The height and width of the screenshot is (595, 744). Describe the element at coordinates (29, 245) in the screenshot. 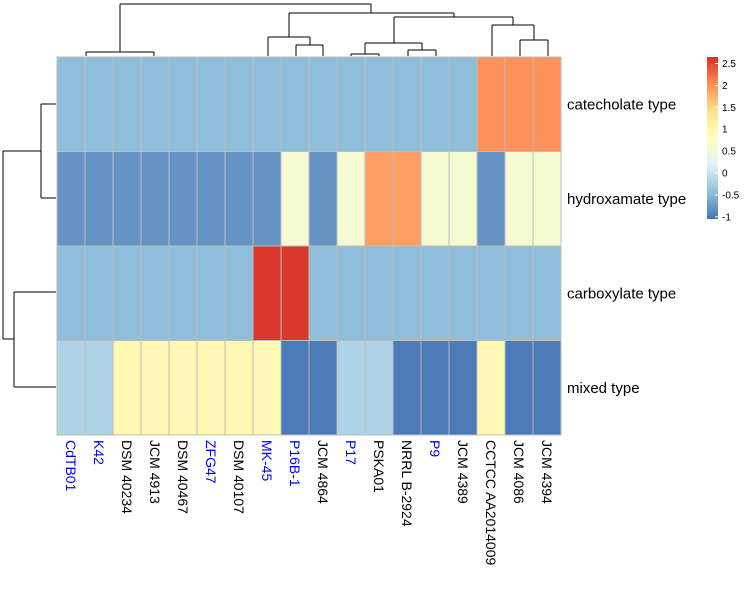

I see `row-dendrogram` at that location.